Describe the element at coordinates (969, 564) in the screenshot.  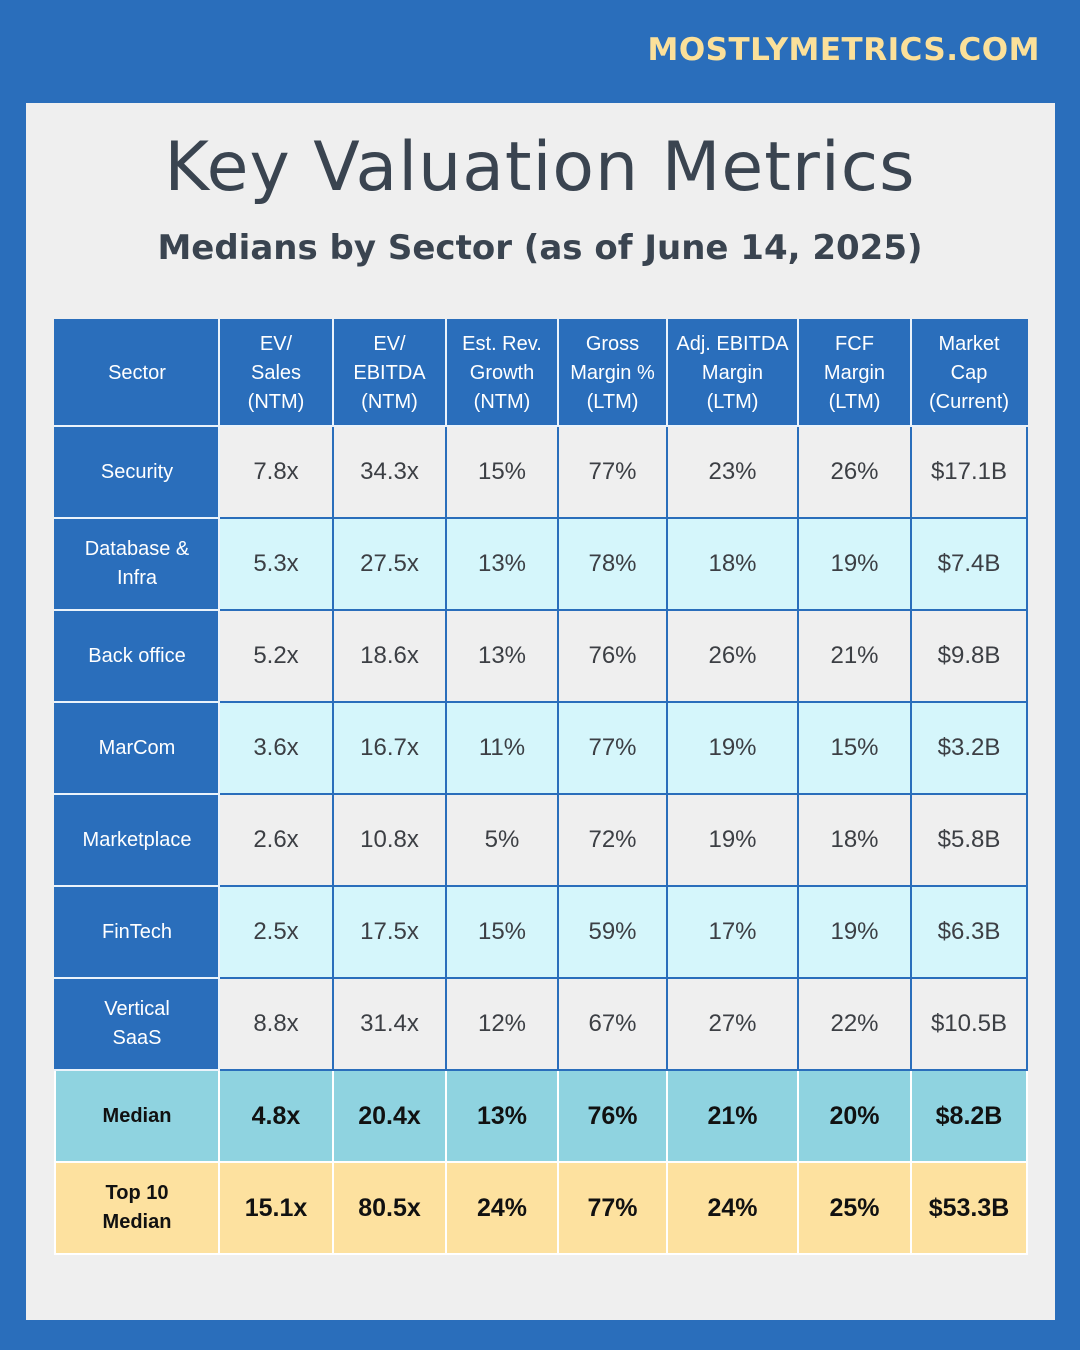
I see `cell-market-cap: $7.4B` at that location.